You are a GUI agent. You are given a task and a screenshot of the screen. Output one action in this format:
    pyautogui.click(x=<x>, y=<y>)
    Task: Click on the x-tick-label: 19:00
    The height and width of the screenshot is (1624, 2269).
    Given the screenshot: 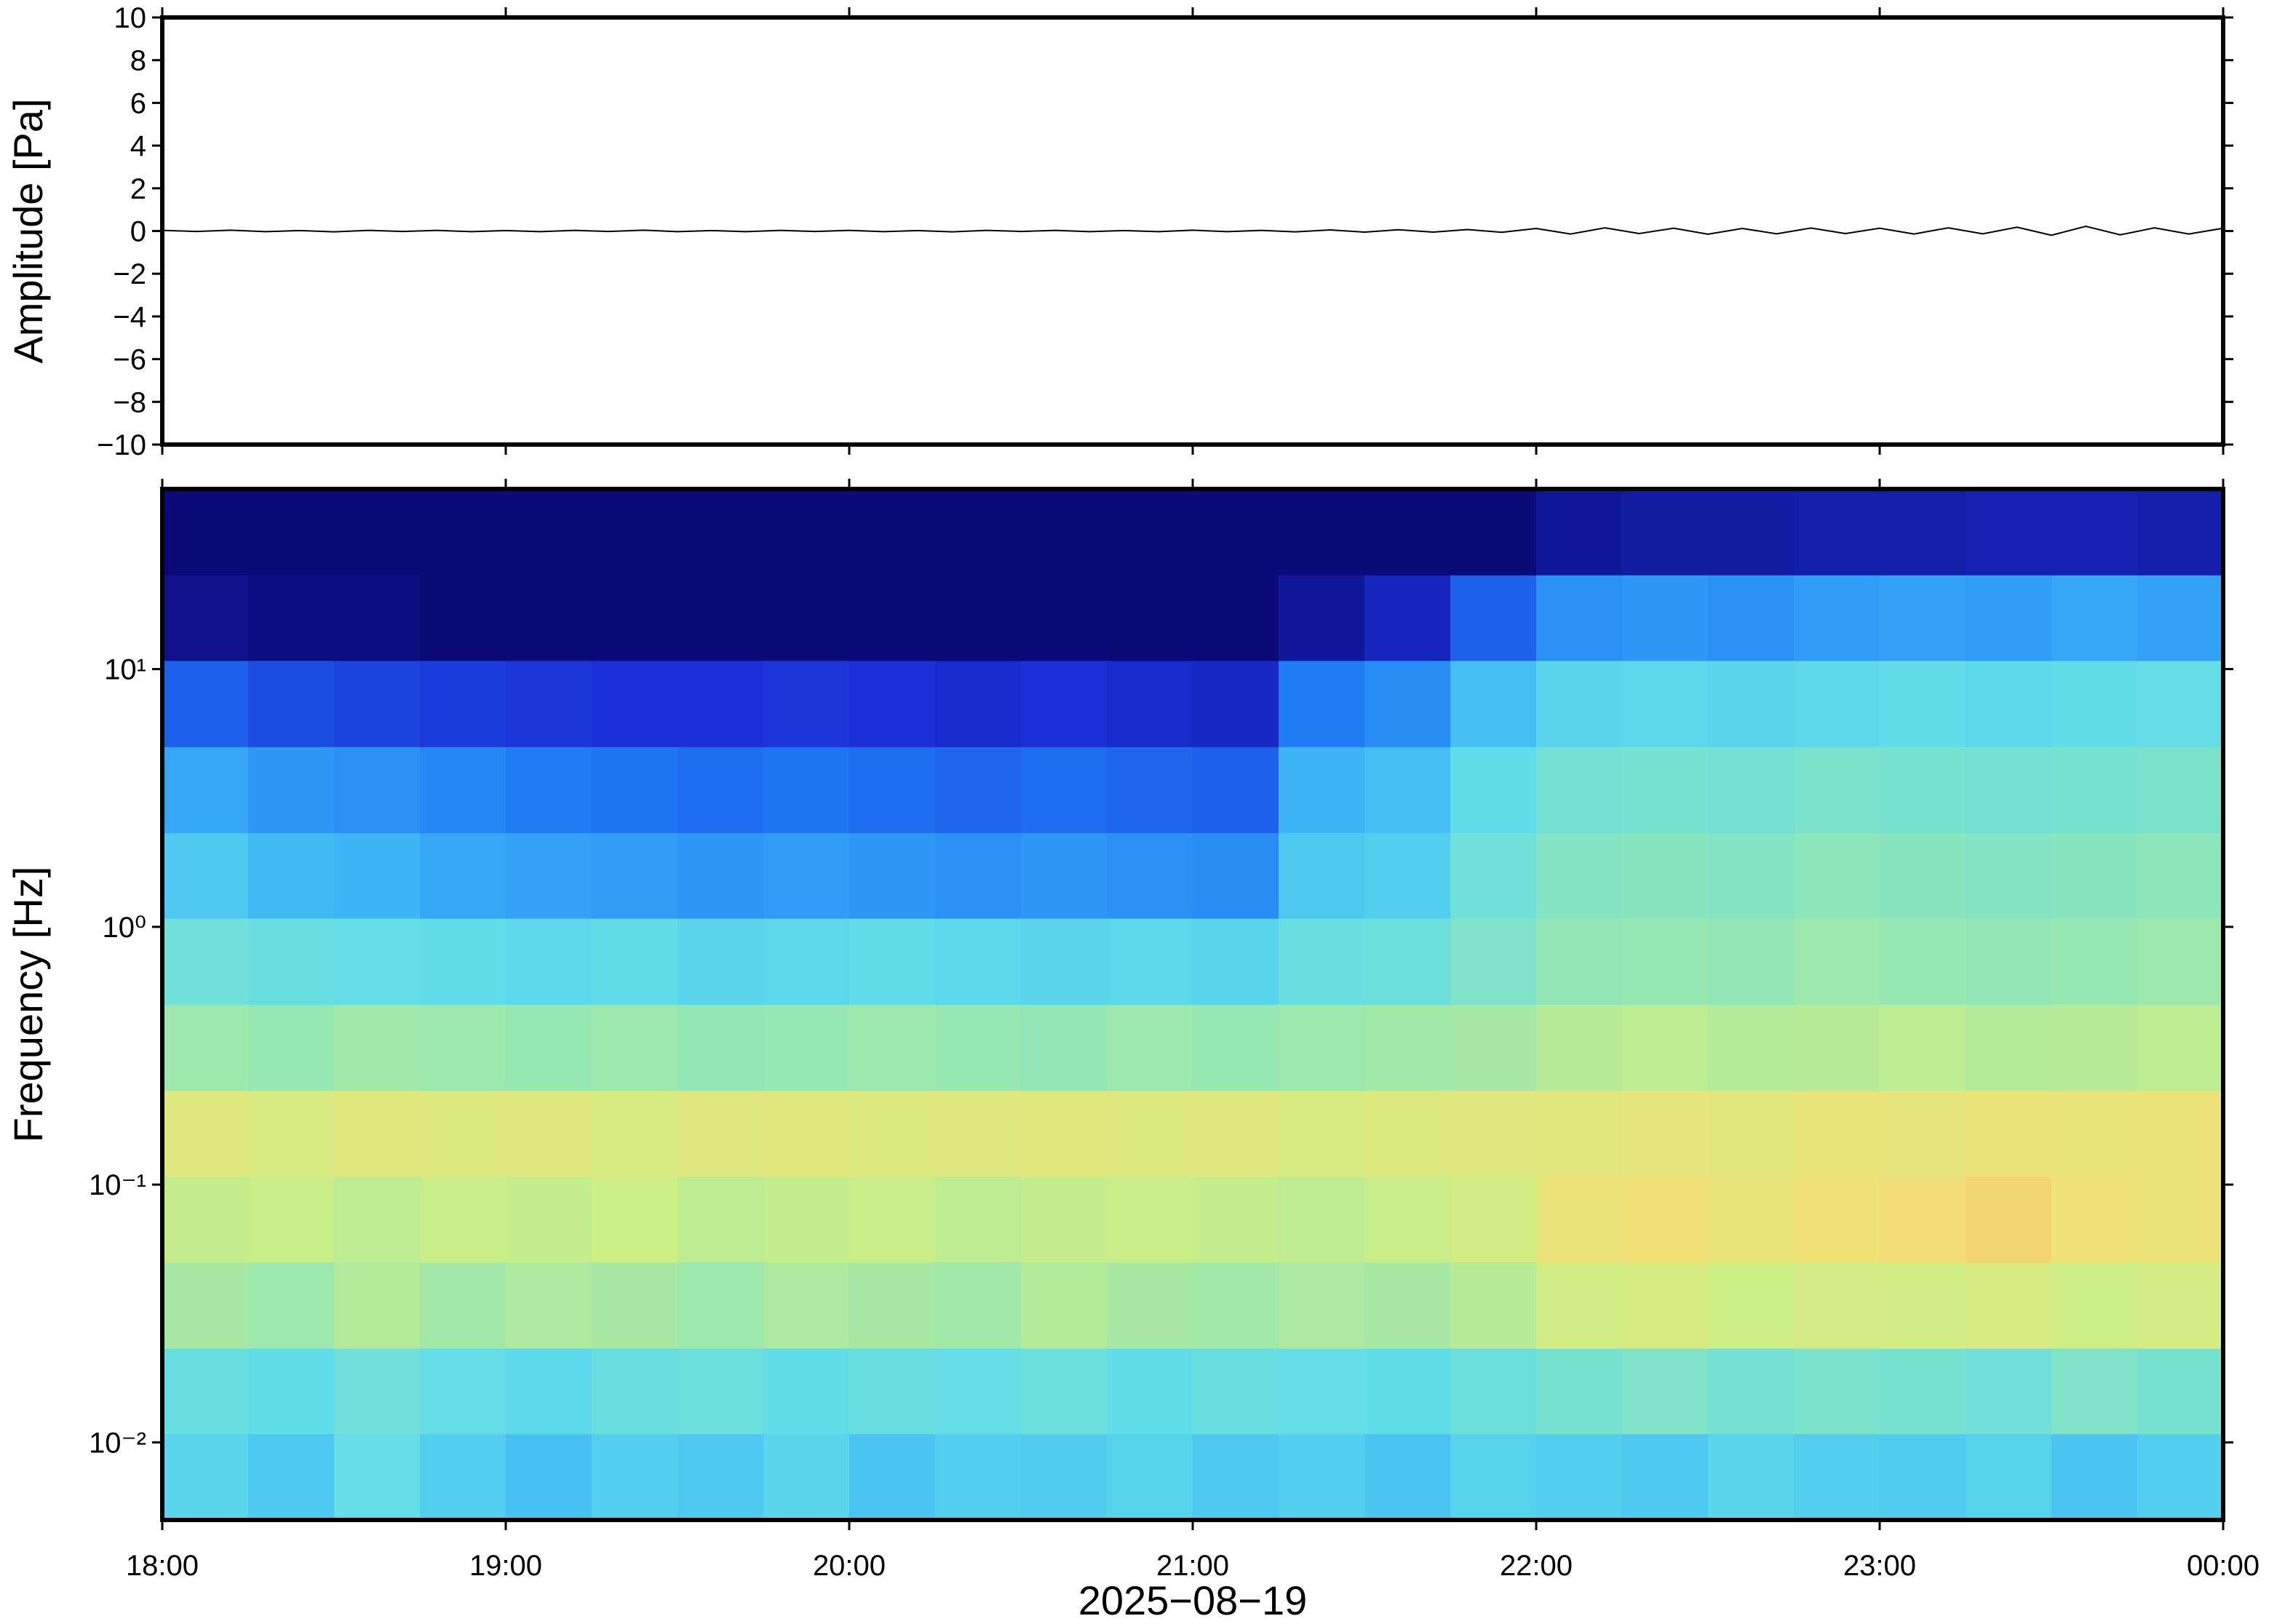 What is the action you would take?
    pyautogui.click(x=506, y=1566)
    